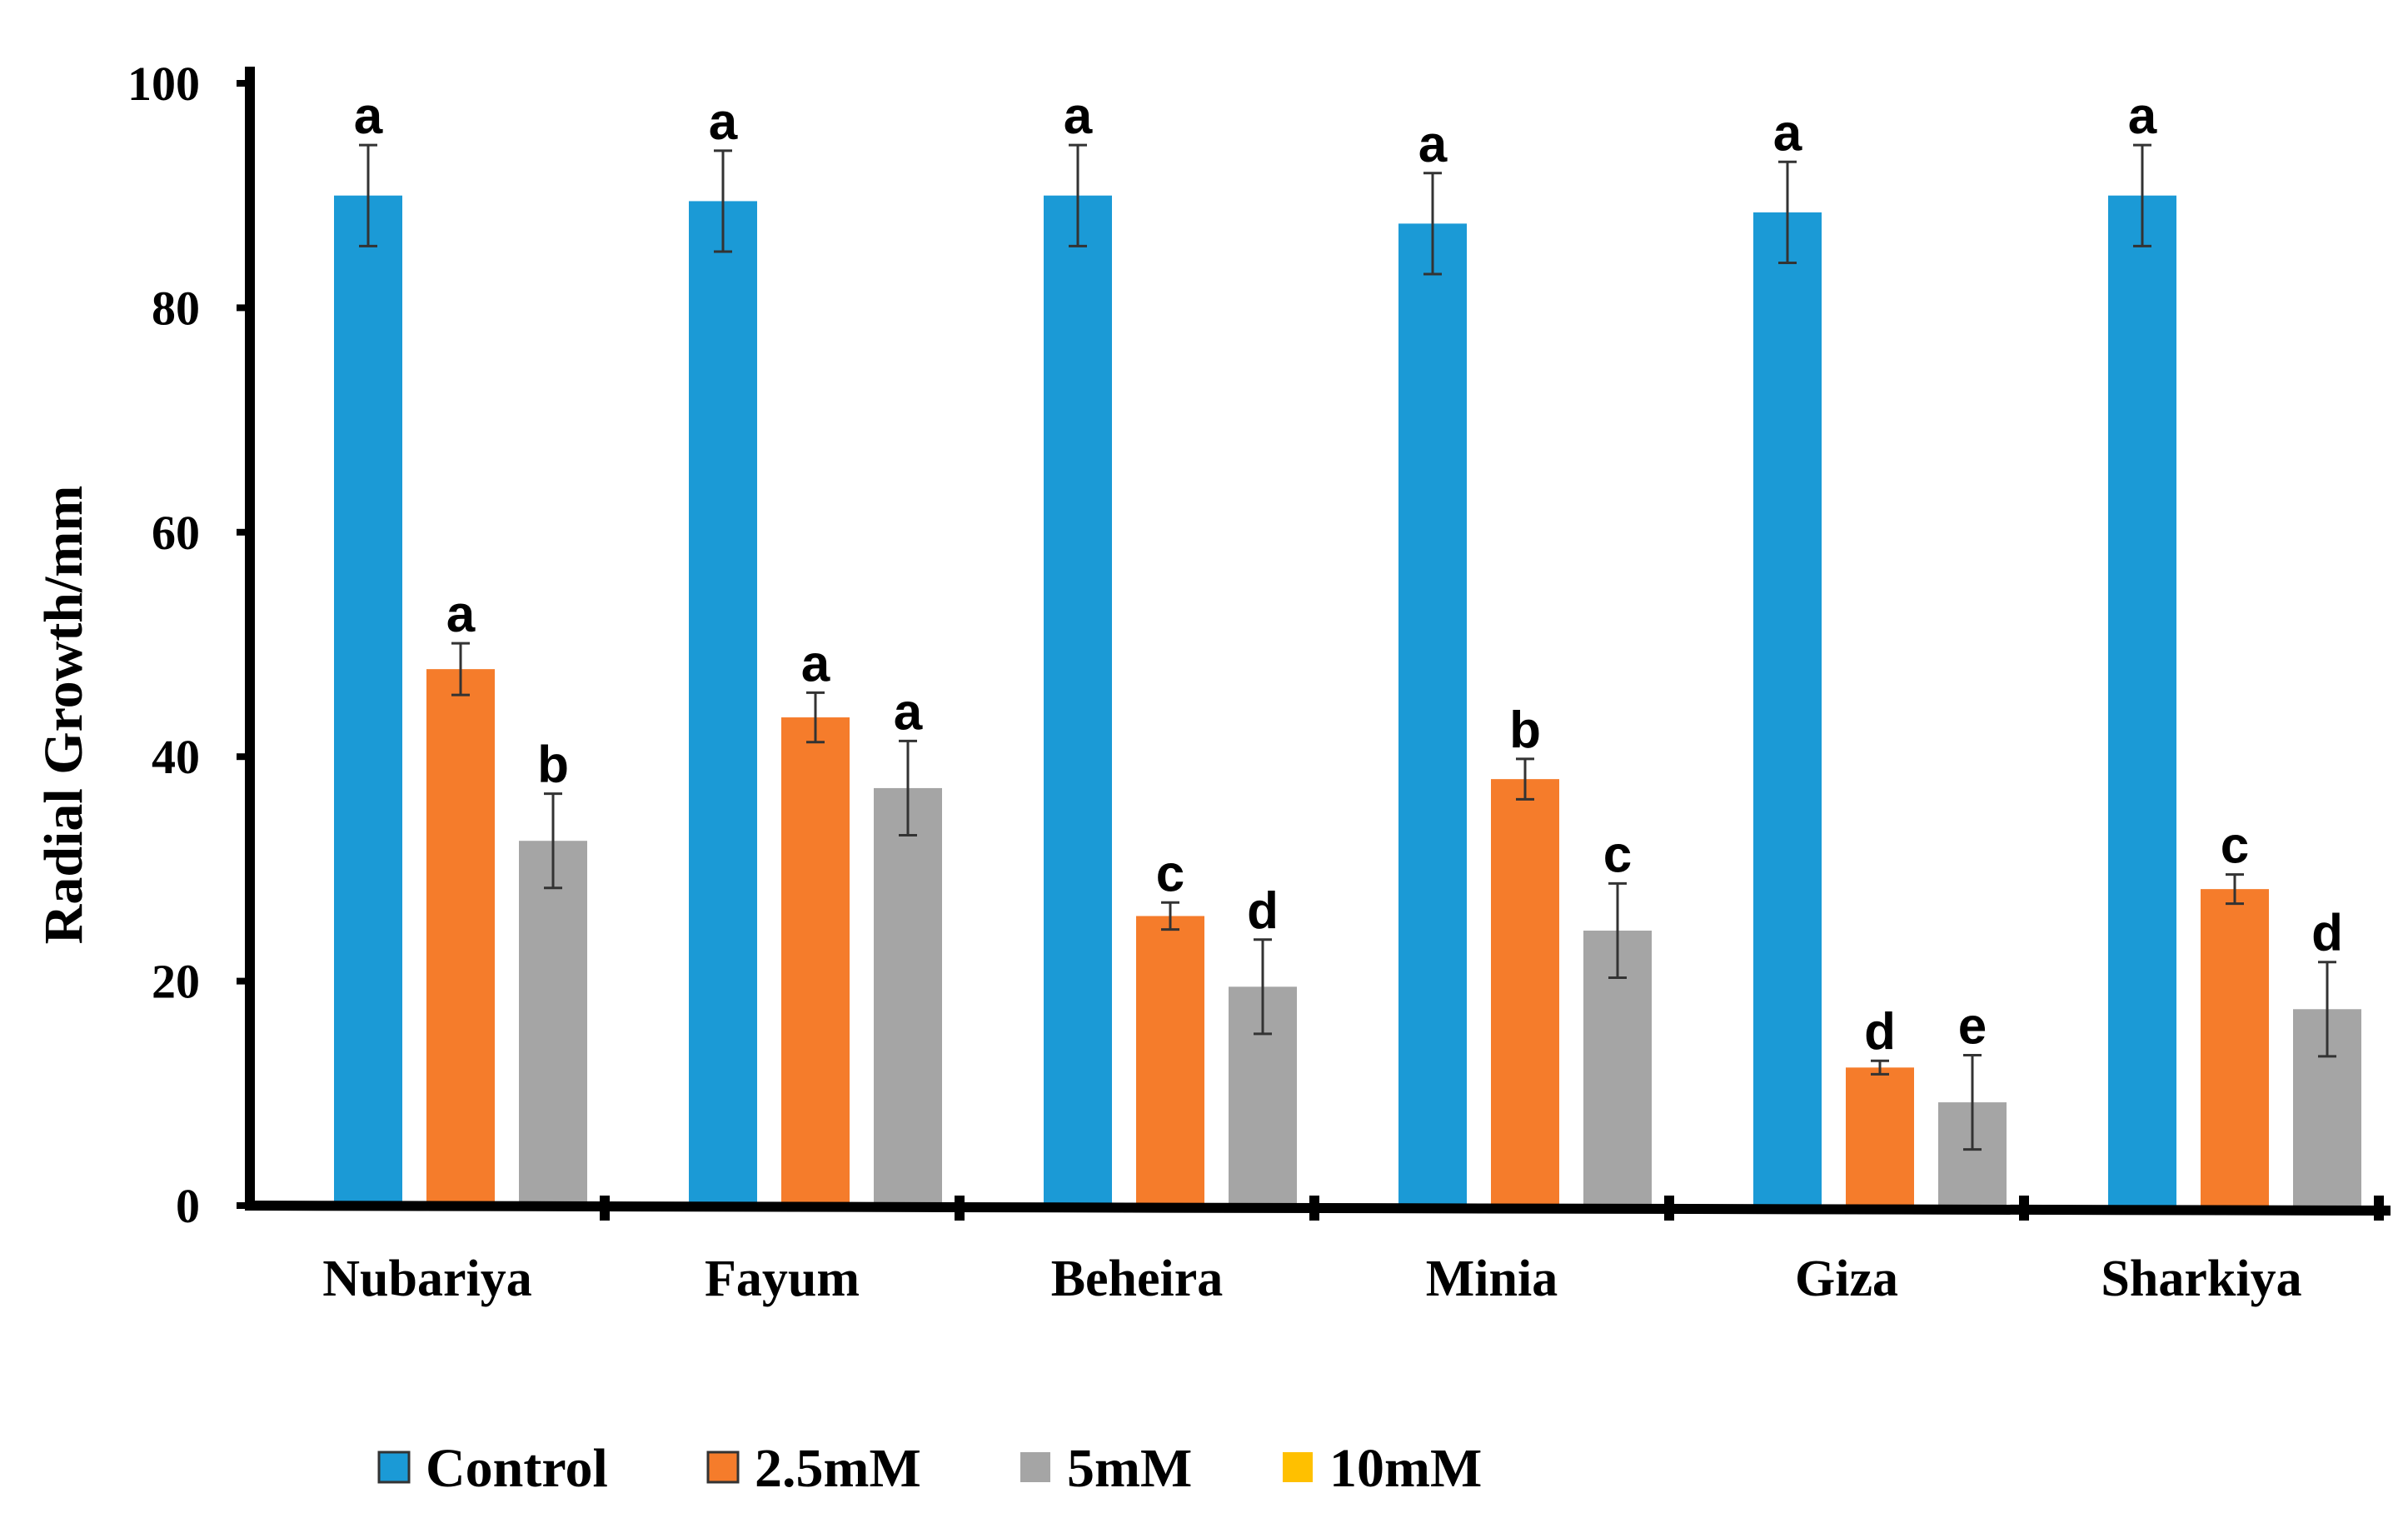  What do you see at coordinates (929, 1469) in the screenshot?
I see `legend: Control 2.5mM 5mM 10mM` at bounding box center [929, 1469].